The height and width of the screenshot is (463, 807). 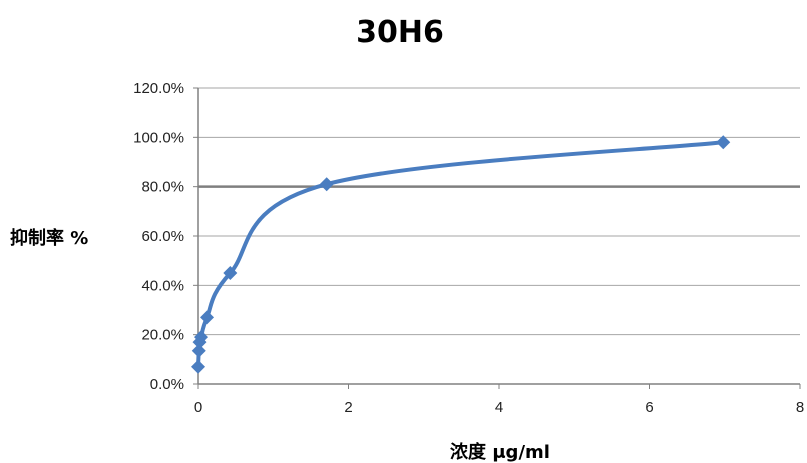 I want to click on y-tick-label: 40.0%, so click(x=162, y=285).